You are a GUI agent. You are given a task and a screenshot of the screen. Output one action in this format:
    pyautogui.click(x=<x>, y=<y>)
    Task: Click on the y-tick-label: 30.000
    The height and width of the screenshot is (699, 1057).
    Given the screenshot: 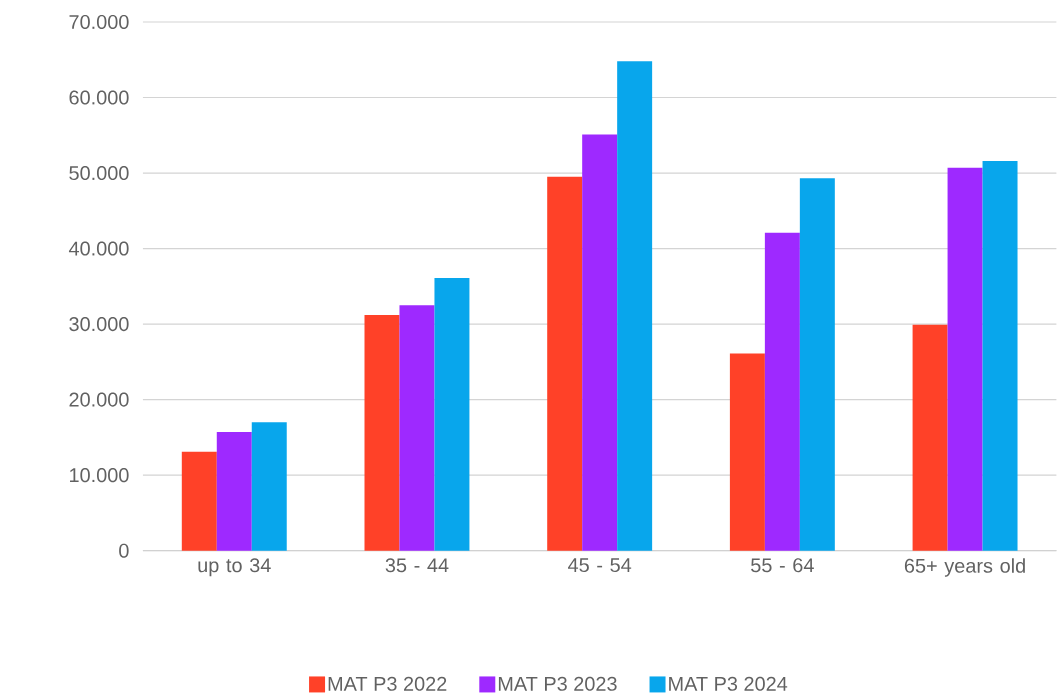 What is the action you would take?
    pyautogui.click(x=99, y=324)
    